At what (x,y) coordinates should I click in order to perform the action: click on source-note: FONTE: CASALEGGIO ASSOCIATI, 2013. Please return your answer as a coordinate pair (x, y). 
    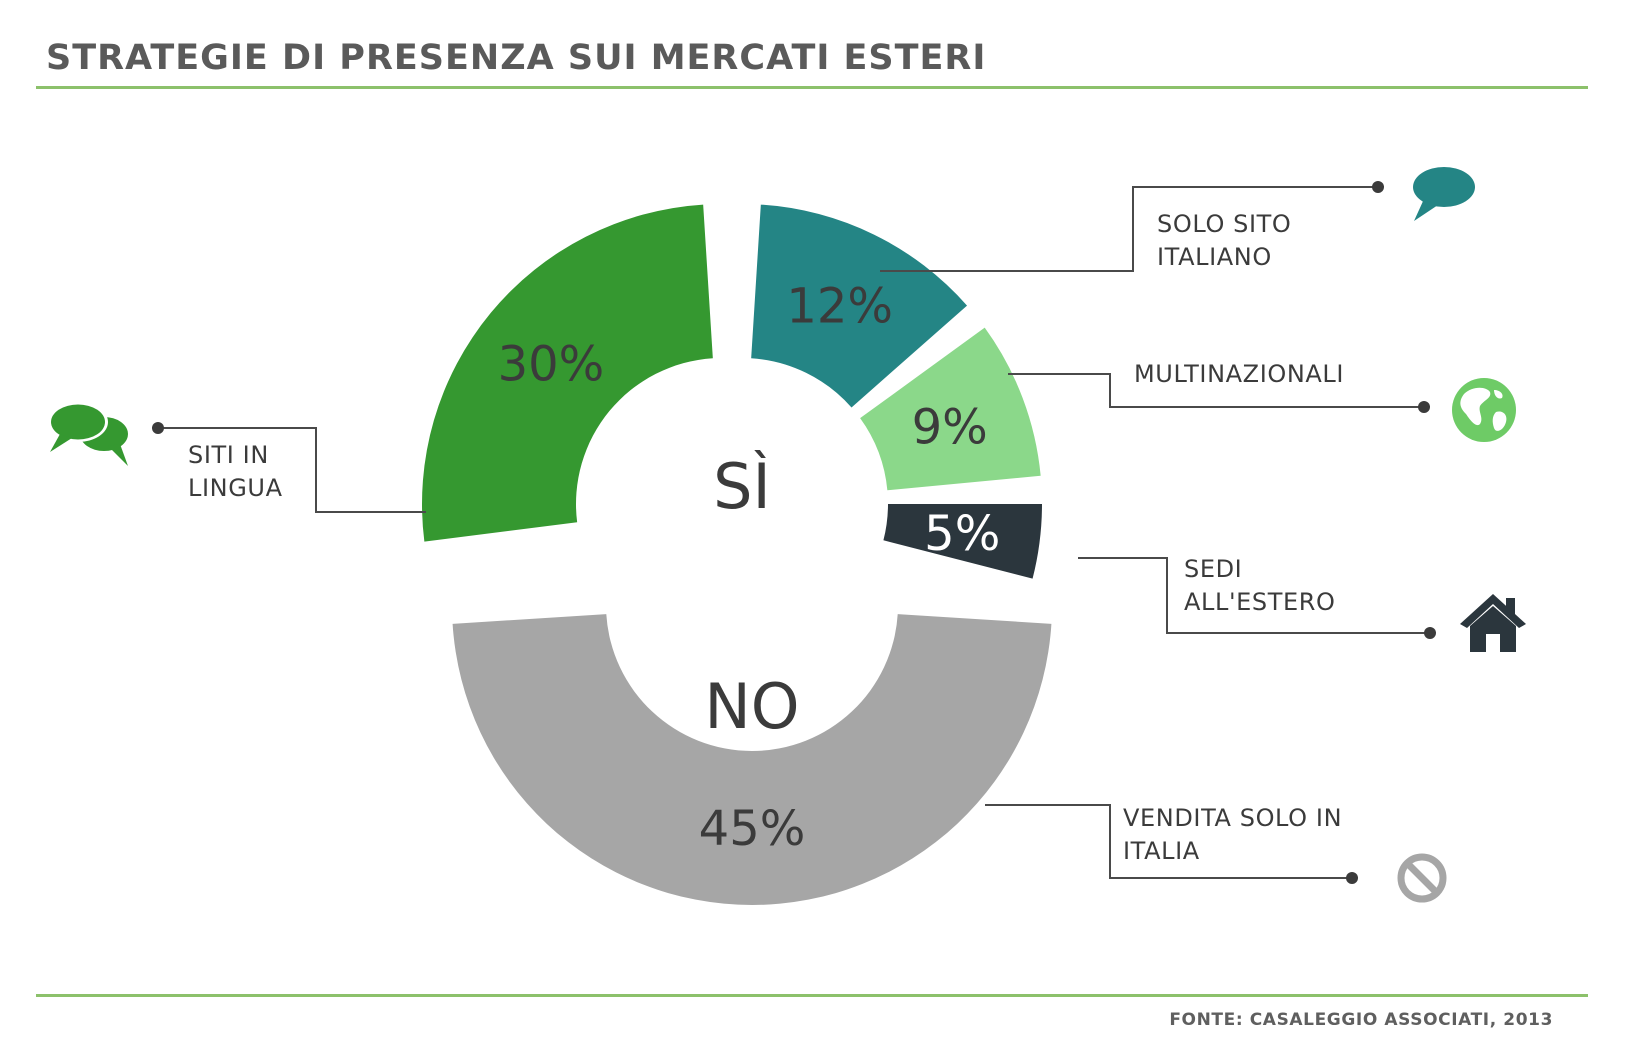
    Looking at the image, I should click on (1361, 1020).